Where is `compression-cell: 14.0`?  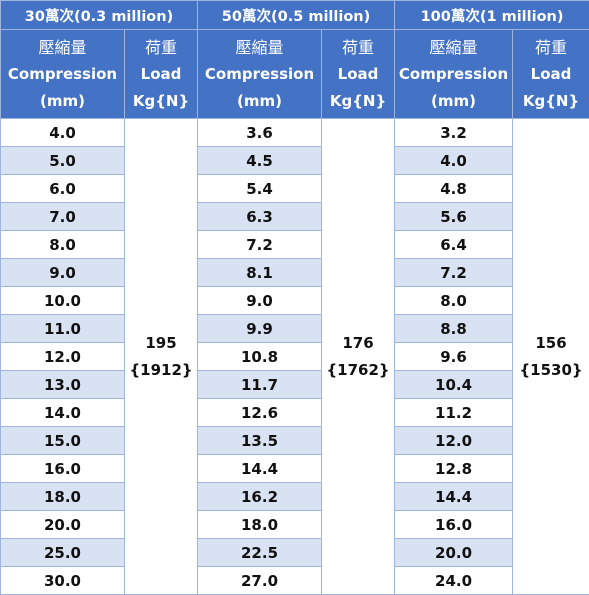
compression-cell: 14.0 is located at coordinates (62, 412).